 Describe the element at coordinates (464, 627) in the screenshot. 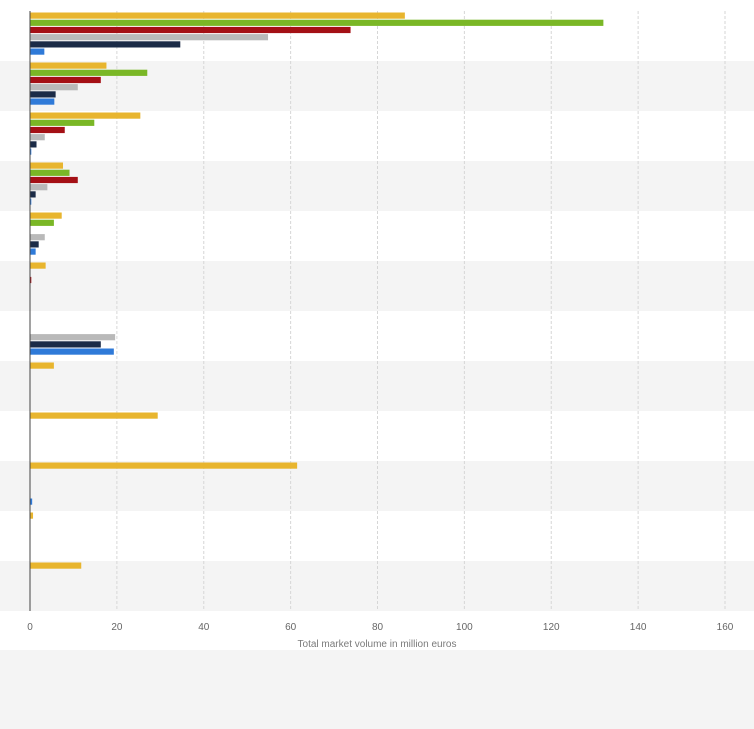

I see `x-tick-label: 100` at that location.